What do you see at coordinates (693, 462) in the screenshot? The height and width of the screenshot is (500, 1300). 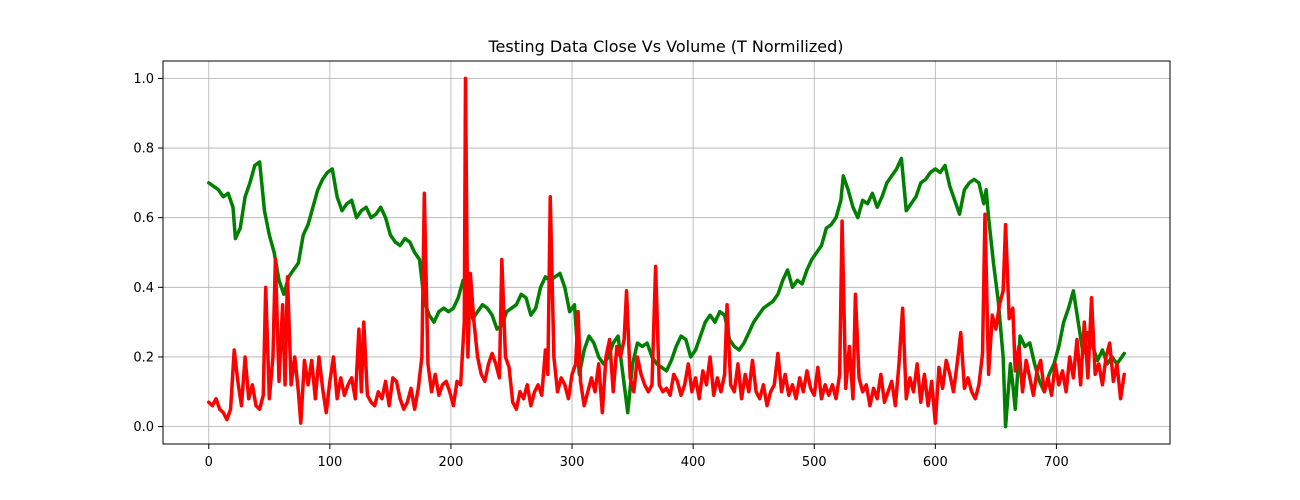 I see `x-tick-label: 400` at bounding box center [693, 462].